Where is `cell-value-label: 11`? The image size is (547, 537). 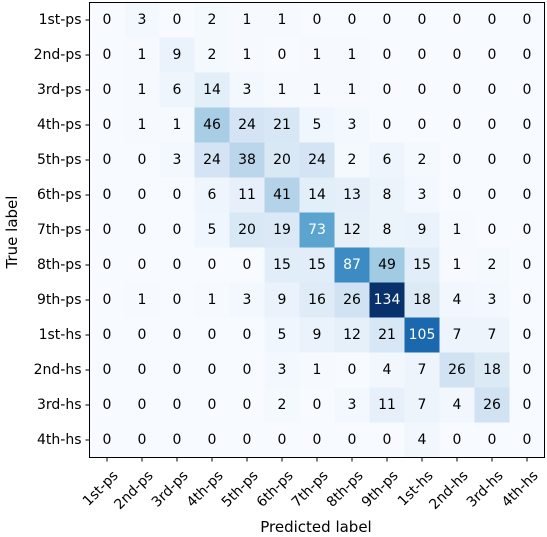
cell-value-label: 11 is located at coordinates (247, 195).